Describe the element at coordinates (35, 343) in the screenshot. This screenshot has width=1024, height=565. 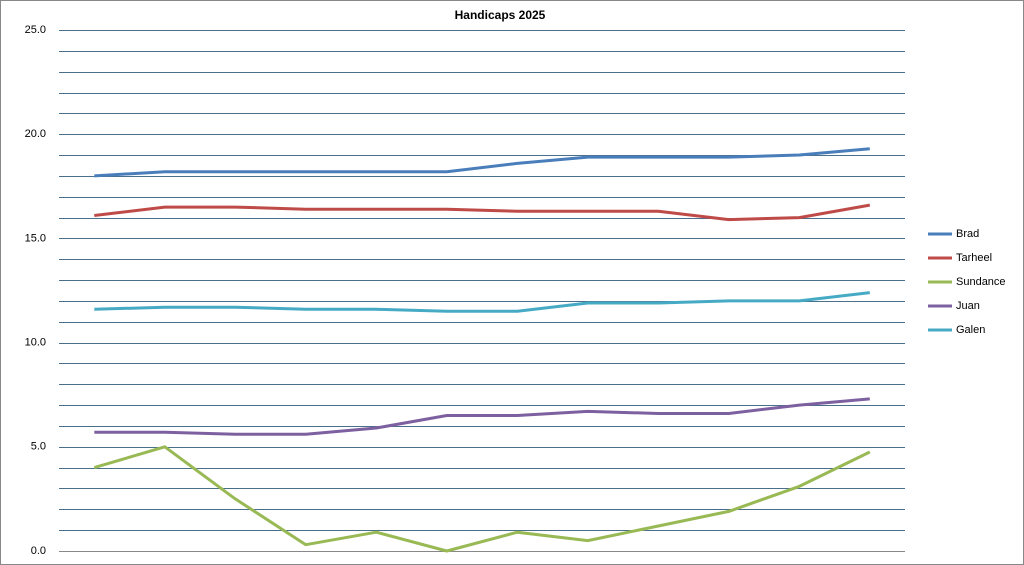
I see `y-tick-label: 10.0` at that location.